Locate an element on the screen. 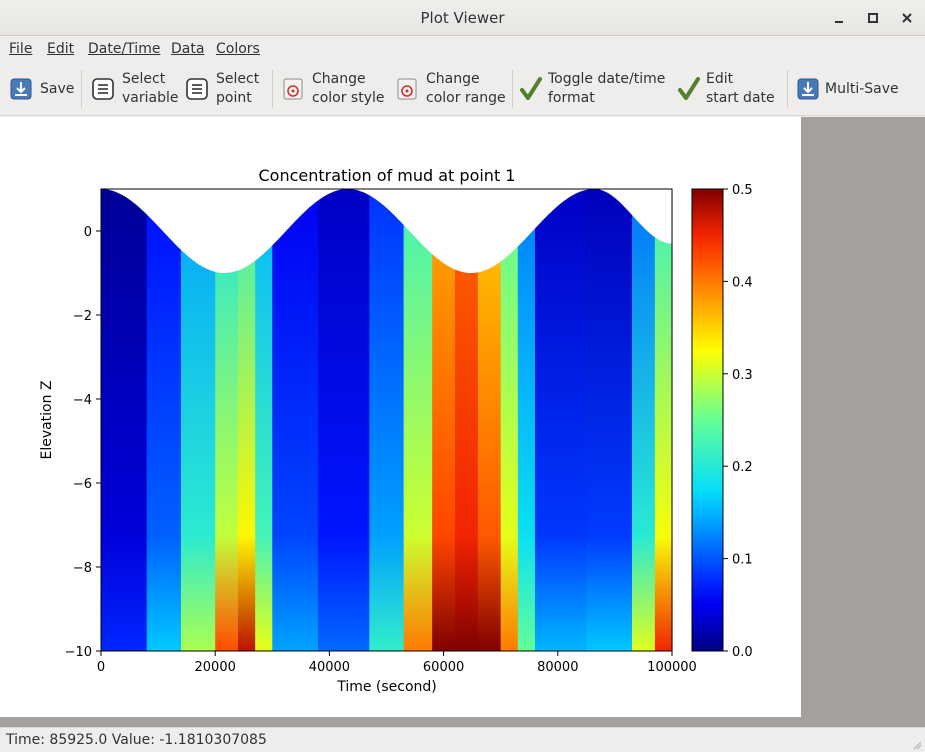  menu-edit-label: Edit is located at coordinates (61, 49).